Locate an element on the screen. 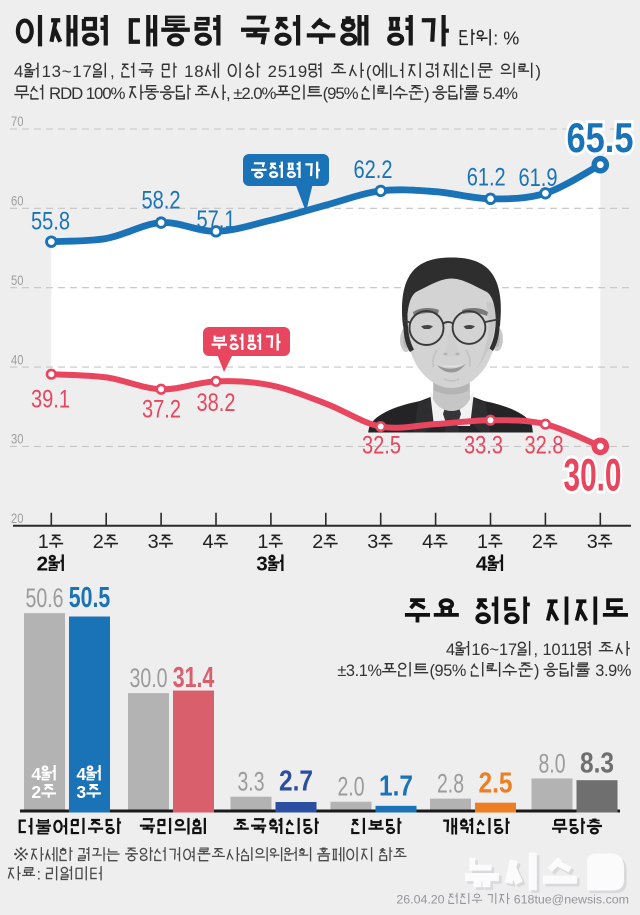 This screenshot has height=915, width=640. svg-text: 2519 is located at coordinates (285, 71).